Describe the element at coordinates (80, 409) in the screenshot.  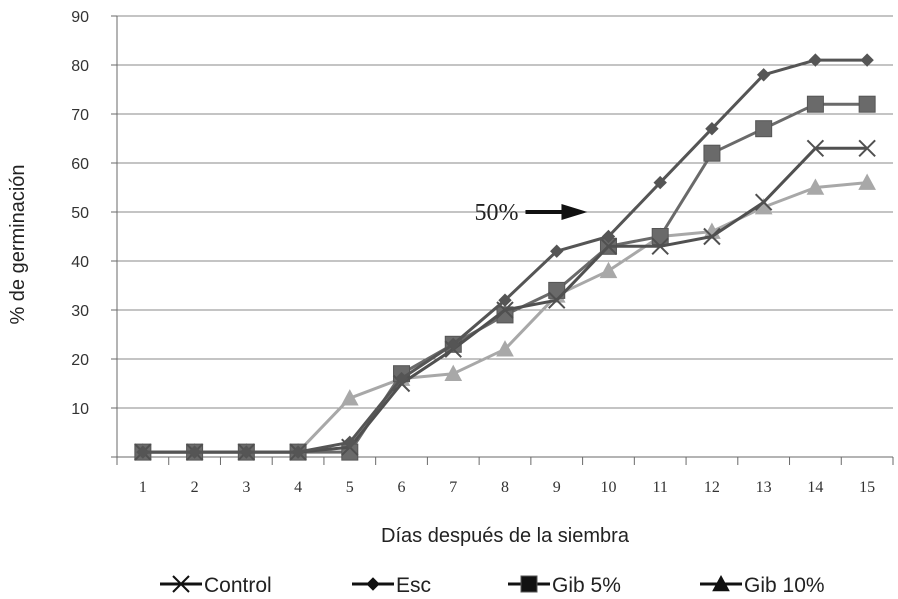
I see `y-tick-label: 10` at that location.